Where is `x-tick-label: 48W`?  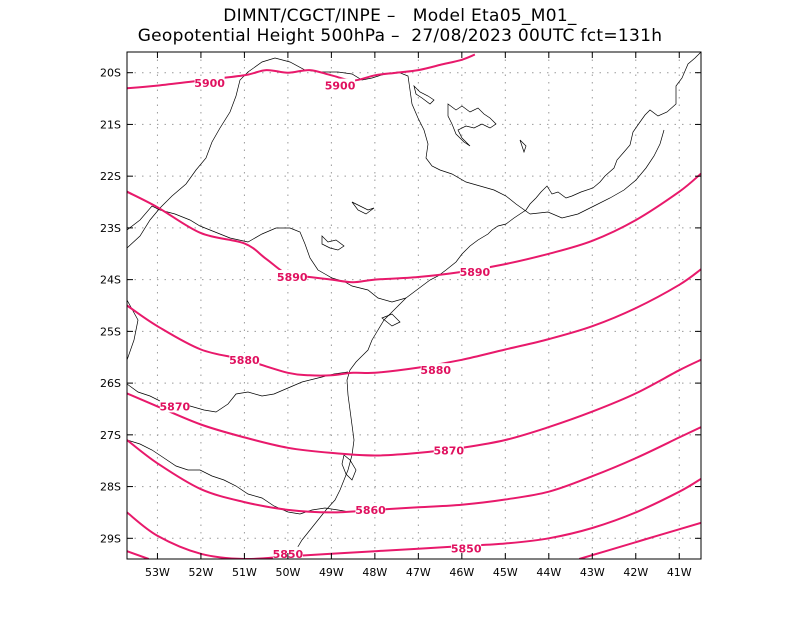
x-tick-label: 48W is located at coordinates (374, 572).